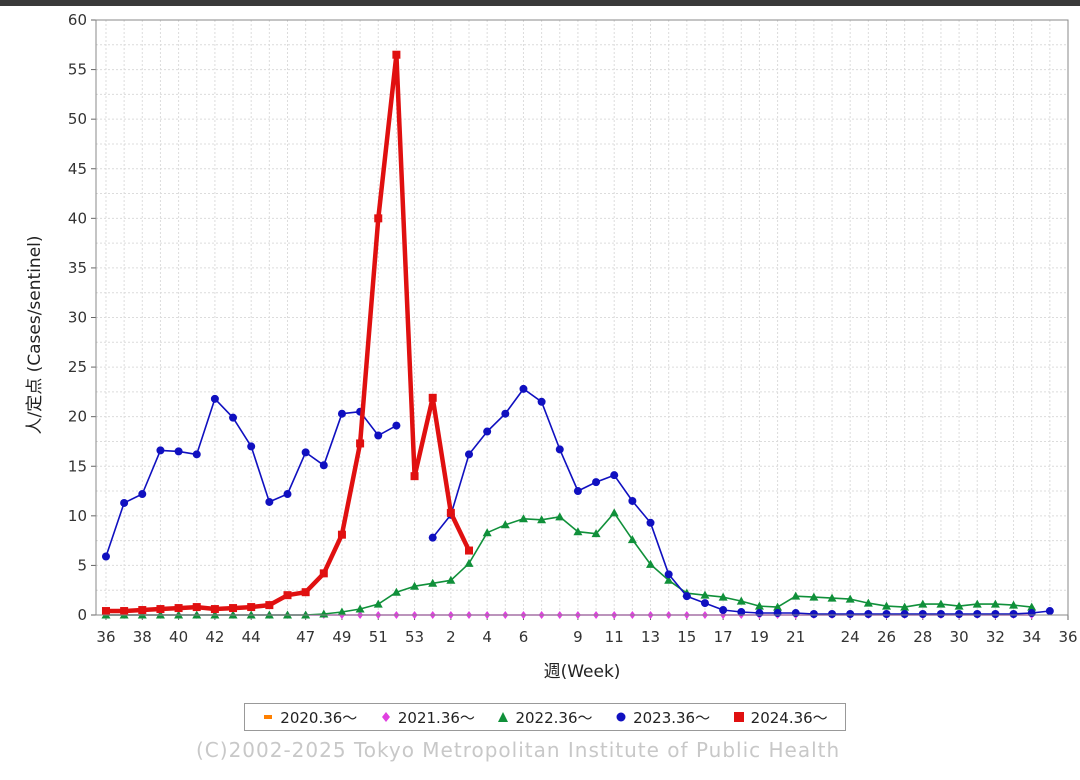  Describe the element at coordinates (414, 637) in the screenshot. I see `x-tick-label: 53` at that location.